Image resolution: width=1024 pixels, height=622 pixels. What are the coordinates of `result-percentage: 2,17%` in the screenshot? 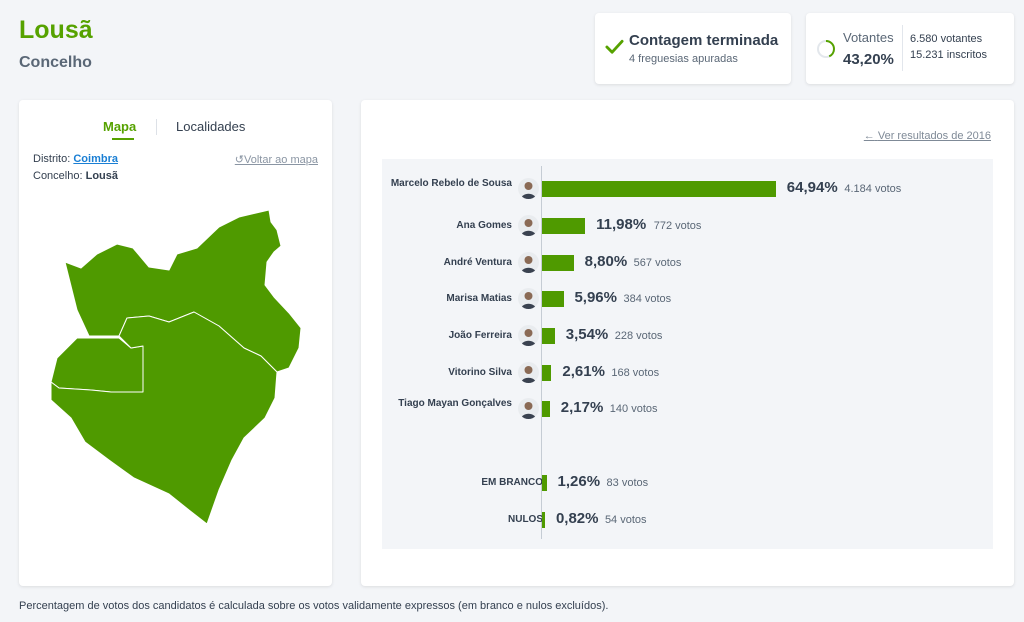 It's located at (582, 407).